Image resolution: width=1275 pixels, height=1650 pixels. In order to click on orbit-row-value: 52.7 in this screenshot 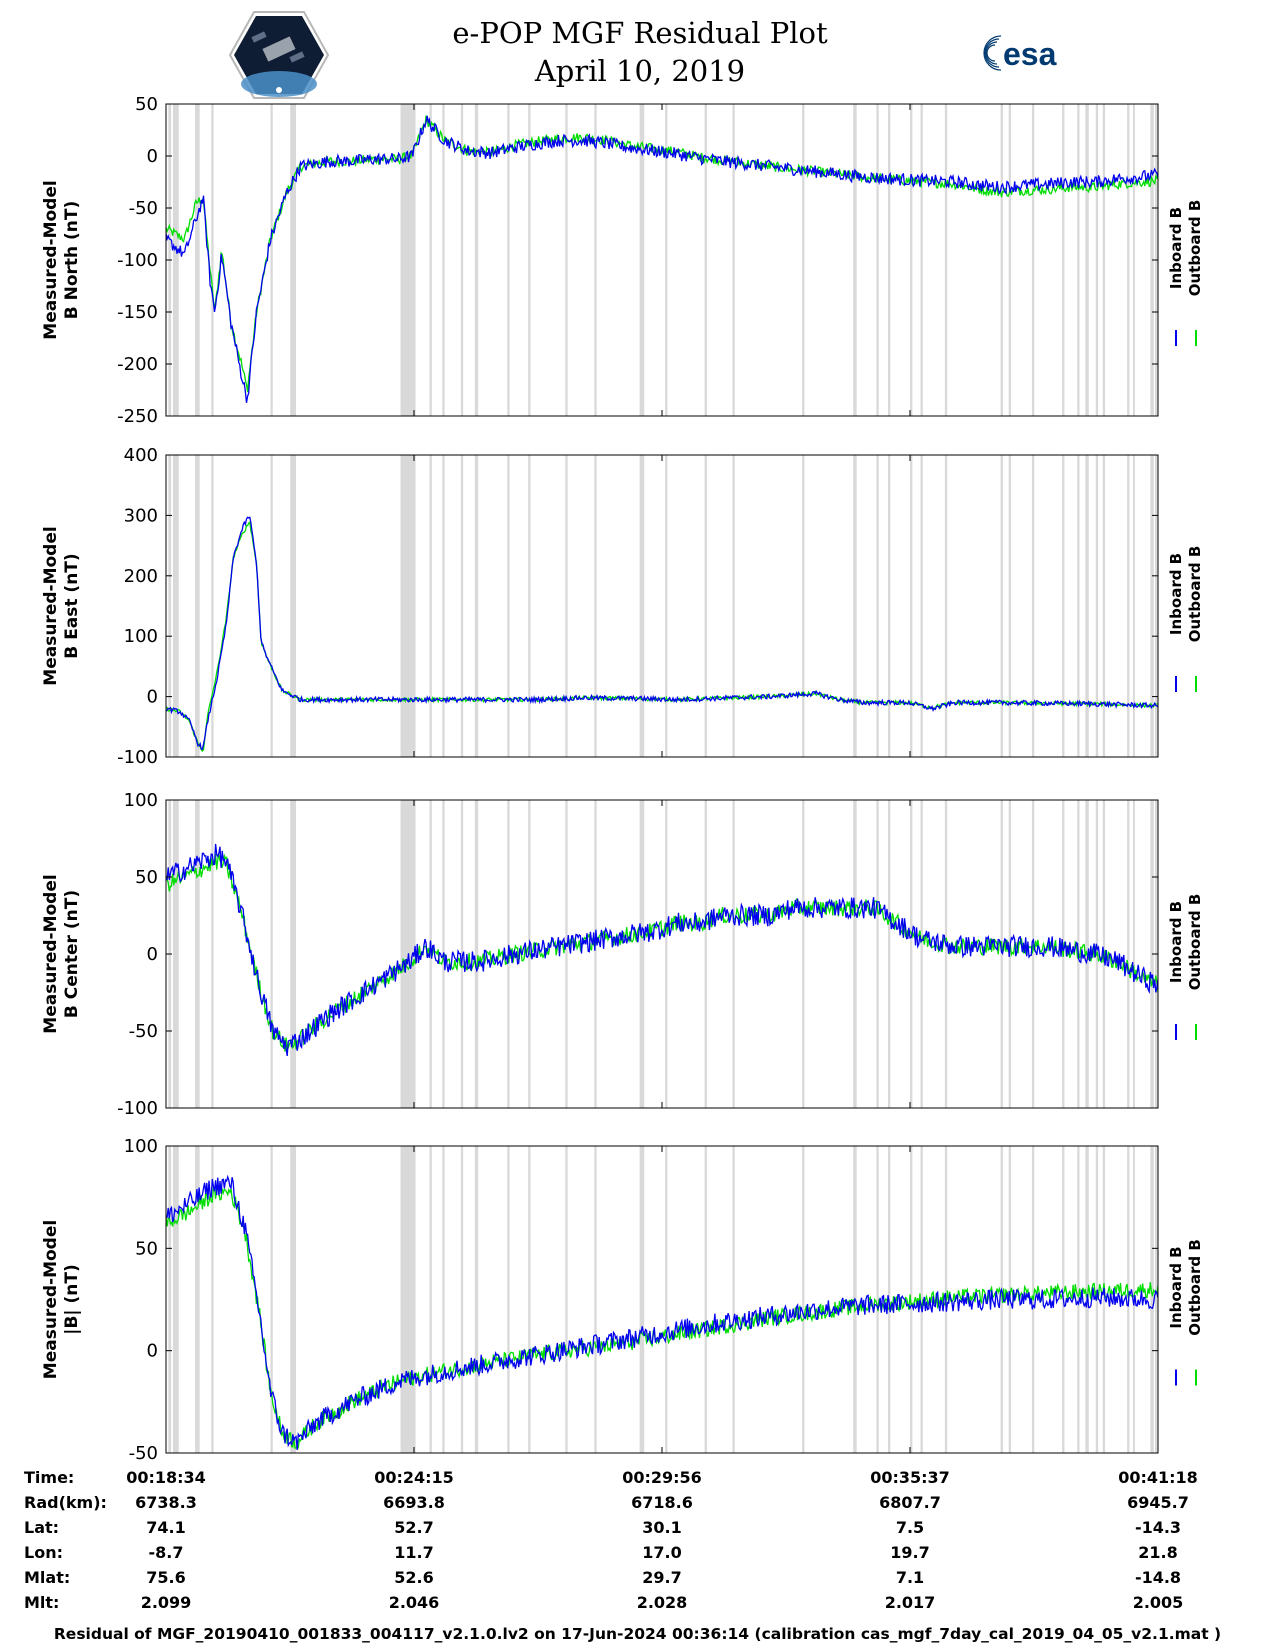, I will do `click(414, 1527)`.